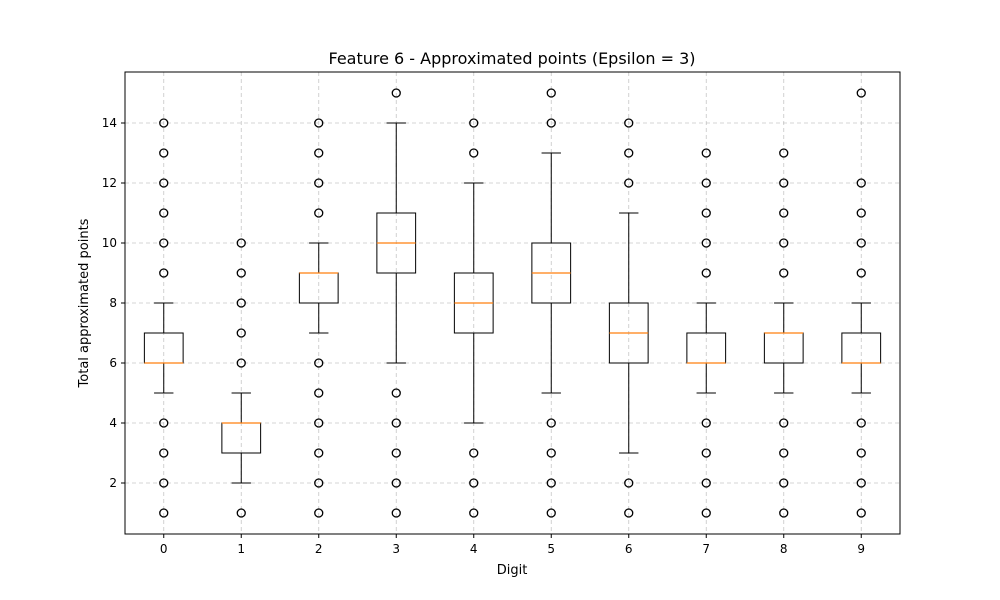 The height and width of the screenshot is (600, 1000). Describe the element at coordinates (551, 549) in the screenshot. I see `x-tick-label: 5` at that location.